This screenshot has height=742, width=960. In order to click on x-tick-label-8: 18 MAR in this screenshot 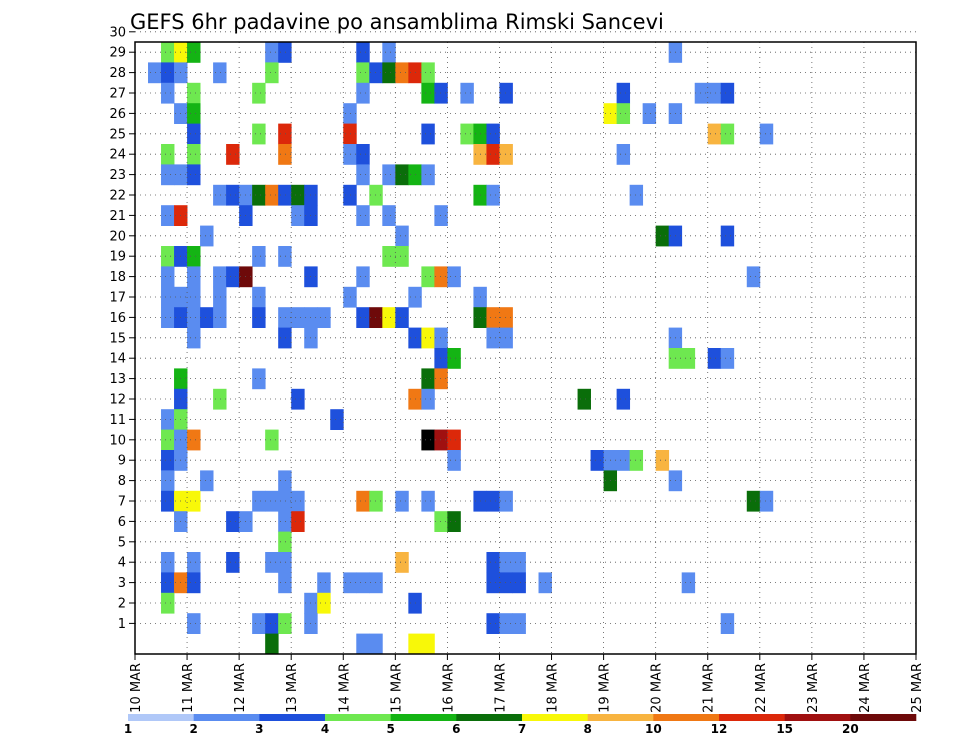, I will do `click(553, 688)`.